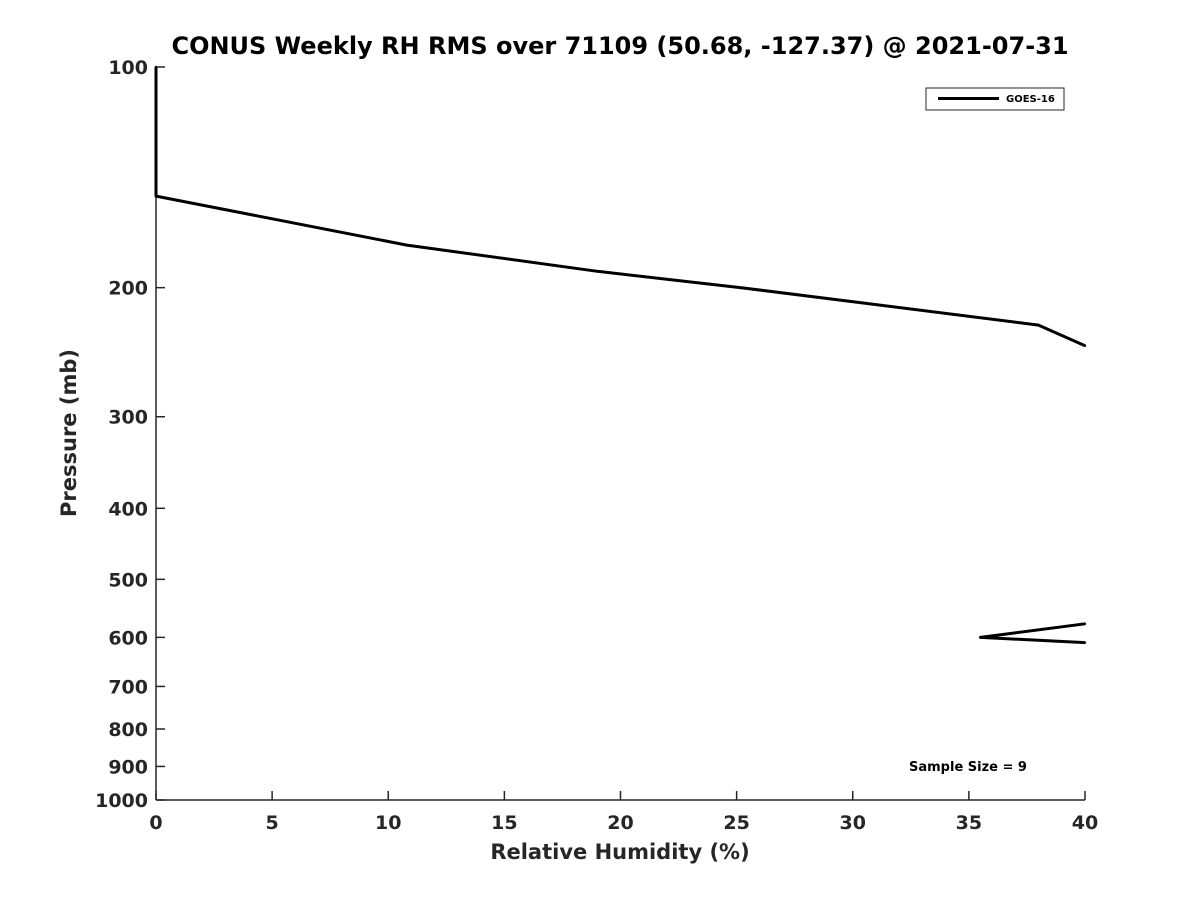  Describe the element at coordinates (1032, 633) in the screenshot. I see `series-line-segment` at that location.